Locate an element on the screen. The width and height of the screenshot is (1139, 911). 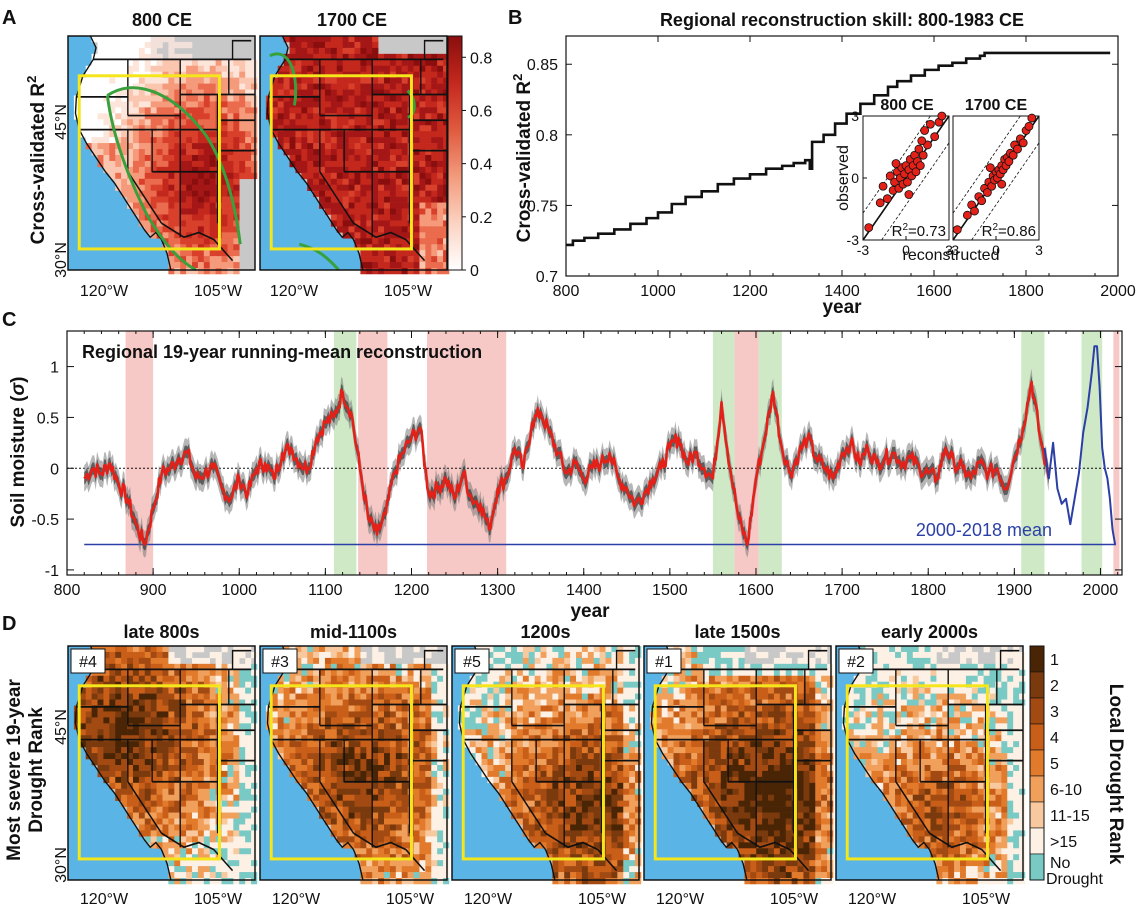
x-tick-label: 1400 is located at coordinates (584, 590).